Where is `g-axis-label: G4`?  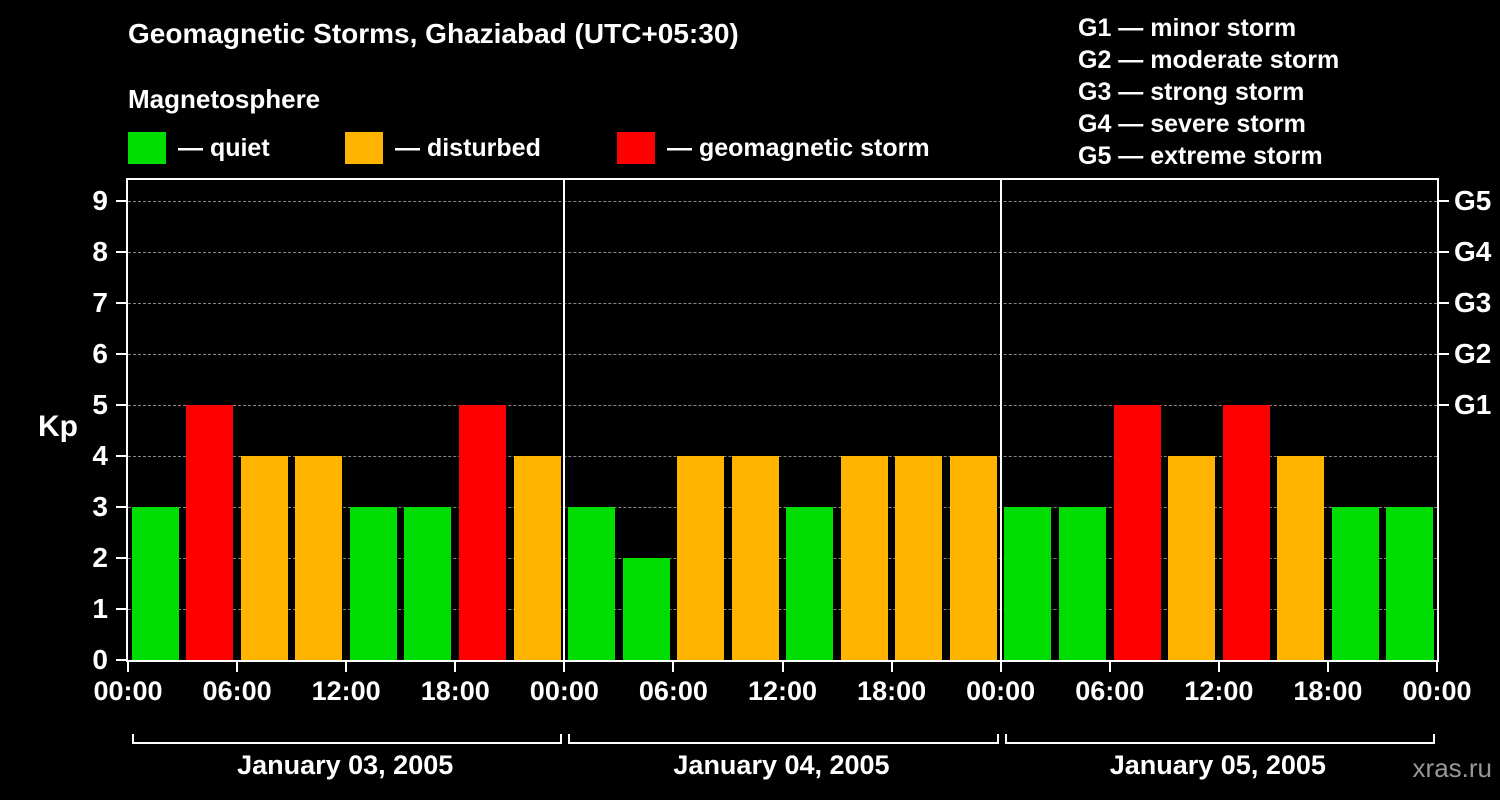
g-axis-label: G4 is located at coordinates (1473, 251).